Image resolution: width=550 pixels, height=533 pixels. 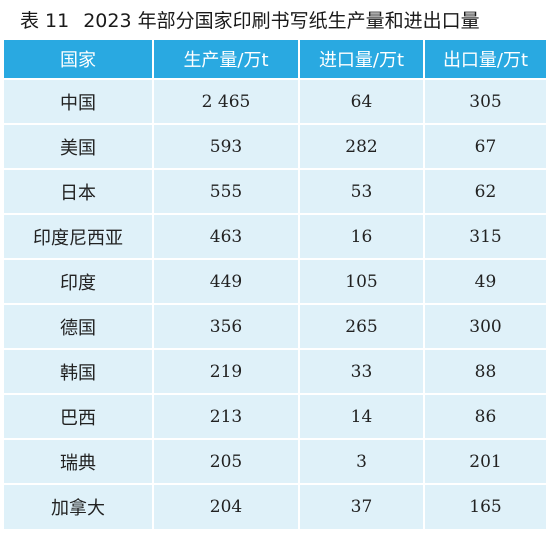 I want to click on export-cell: 305, so click(x=484, y=101).